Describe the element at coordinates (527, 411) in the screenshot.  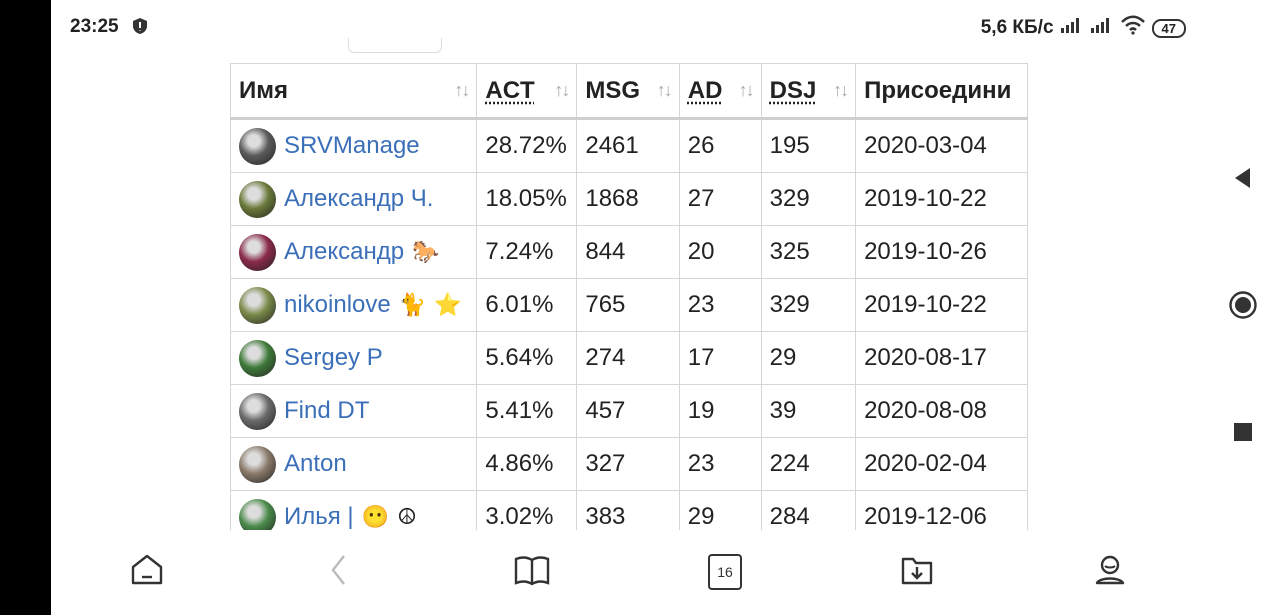
I see `cell-act: 5.41%` at that location.